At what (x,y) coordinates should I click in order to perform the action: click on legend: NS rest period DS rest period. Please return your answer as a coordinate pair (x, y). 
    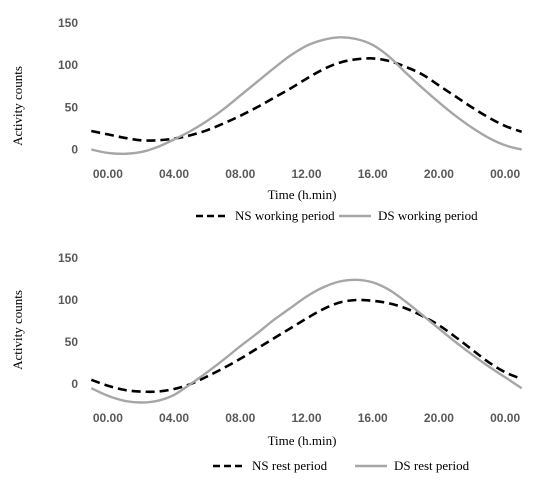
    Looking at the image, I should click on (341, 465).